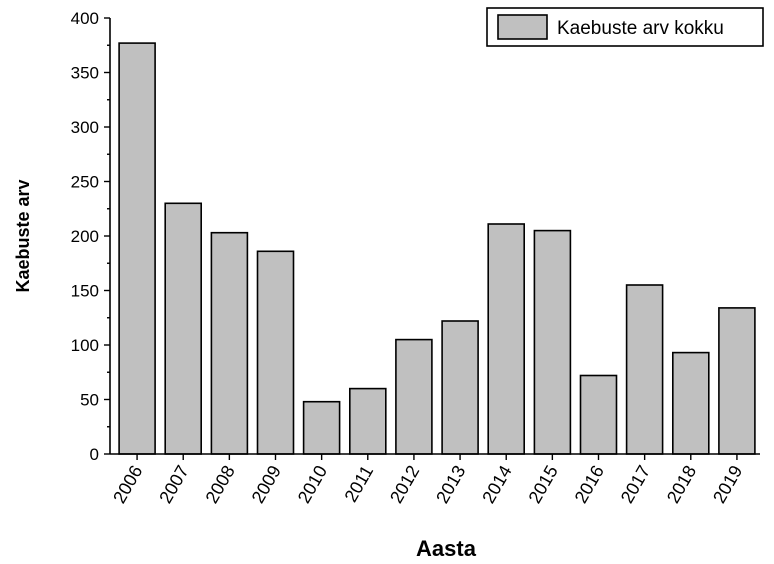  I want to click on x-tick-label: 2008, so click(219, 484).